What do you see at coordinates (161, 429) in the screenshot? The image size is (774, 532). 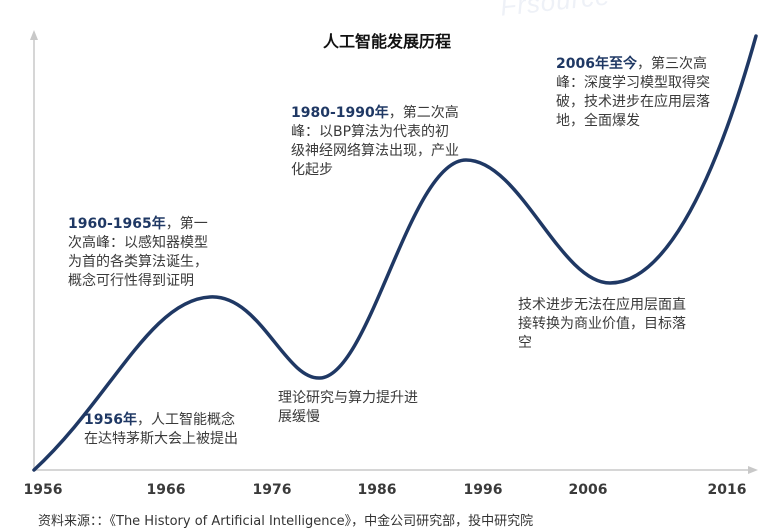 I see `annotation-1956: 1956年，人工智能概念在达特茅斯大会上被提出` at bounding box center [161, 429].